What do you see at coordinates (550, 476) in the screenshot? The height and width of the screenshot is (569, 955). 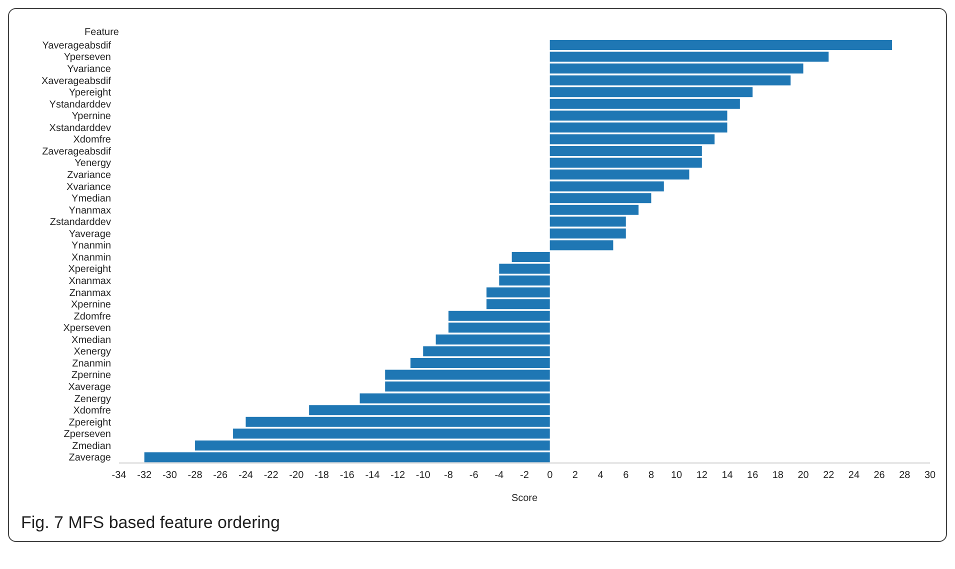 I see `x-tick-label: 0` at bounding box center [550, 476].